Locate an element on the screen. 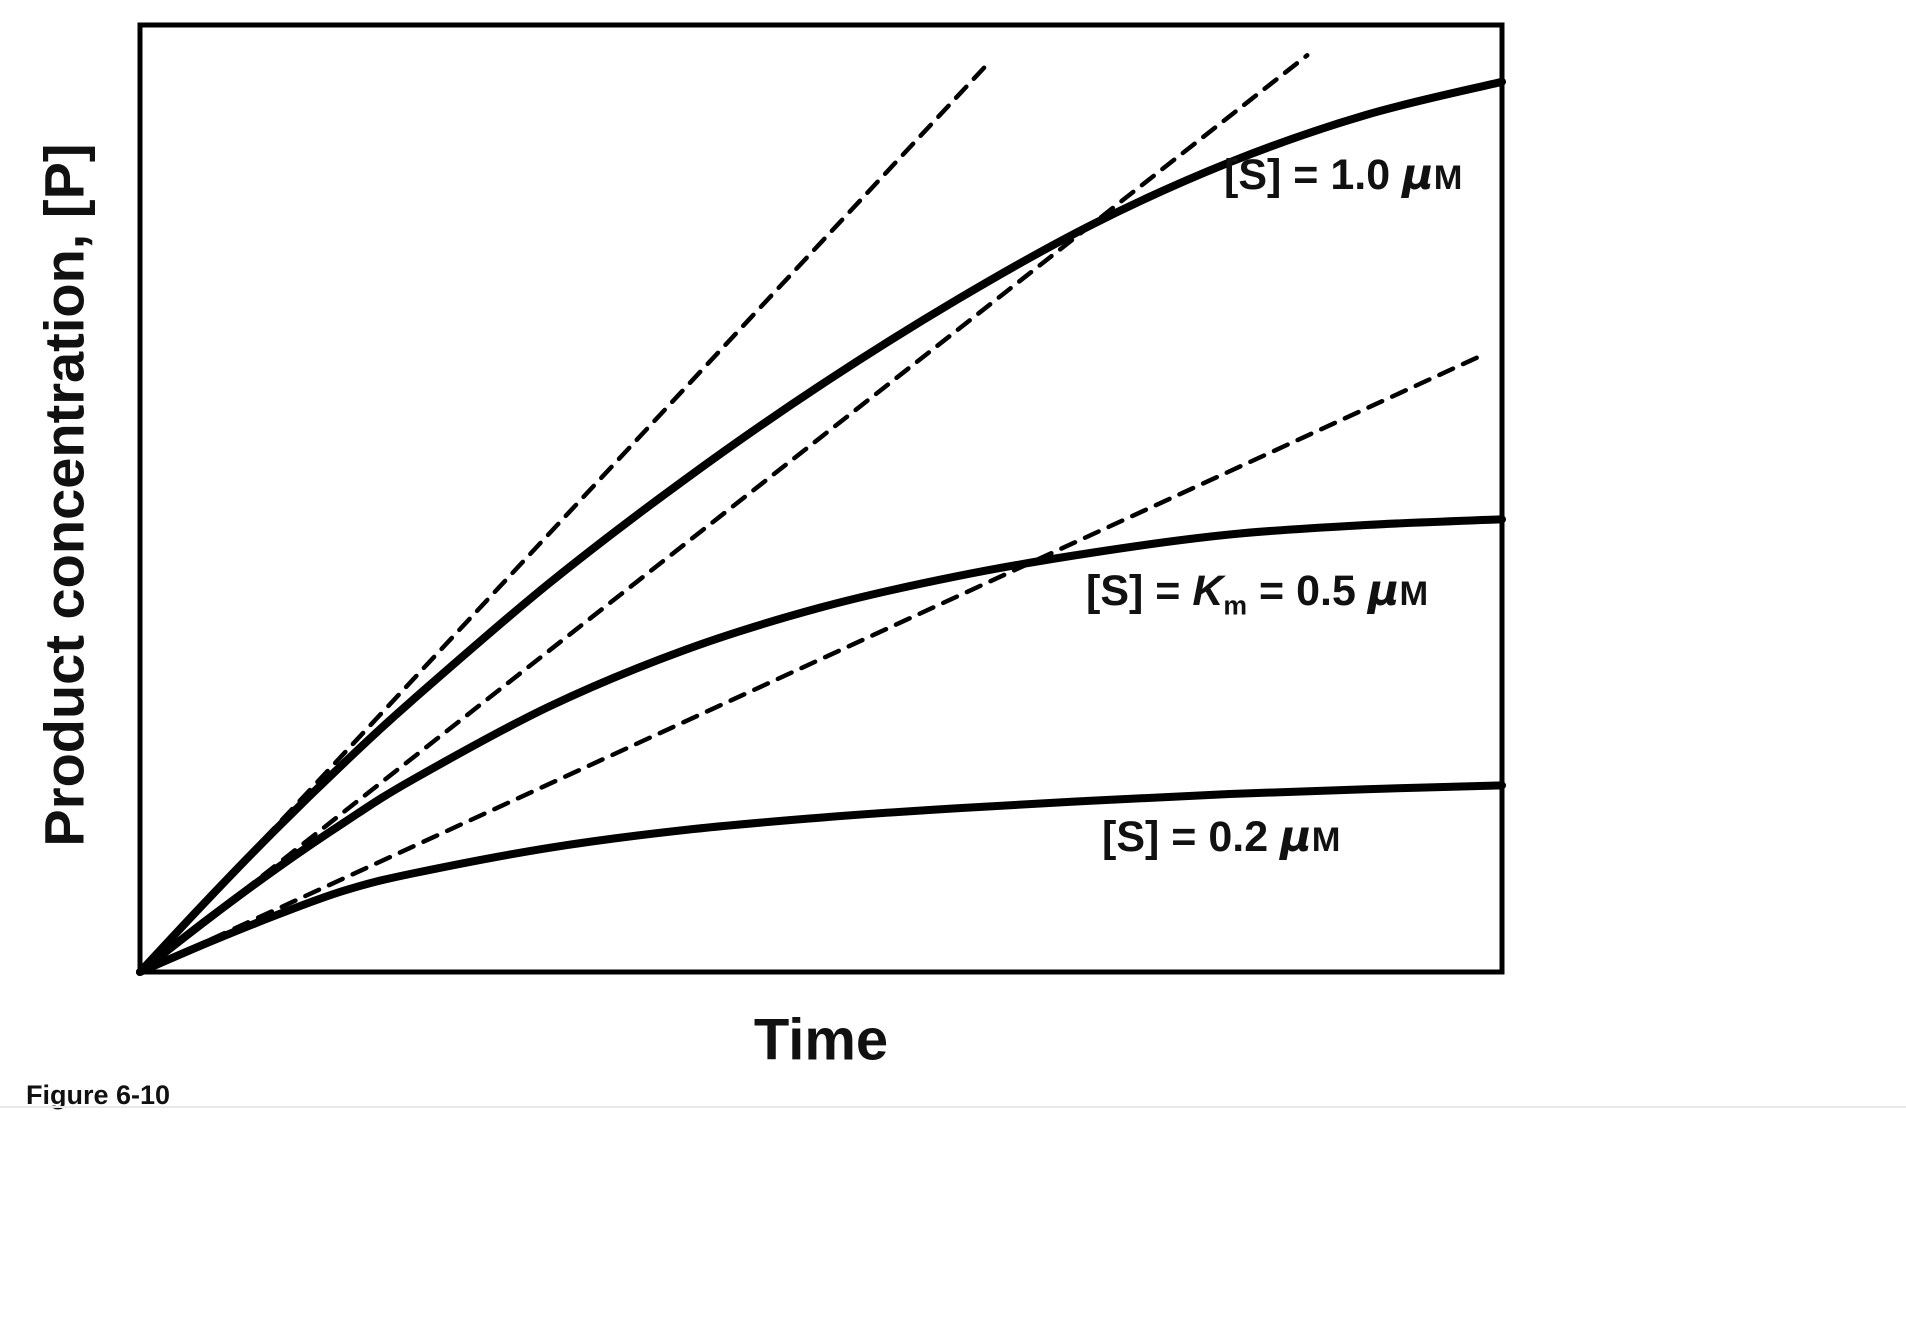  label-part-km-sub: m is located at coordinates (1235, 605).